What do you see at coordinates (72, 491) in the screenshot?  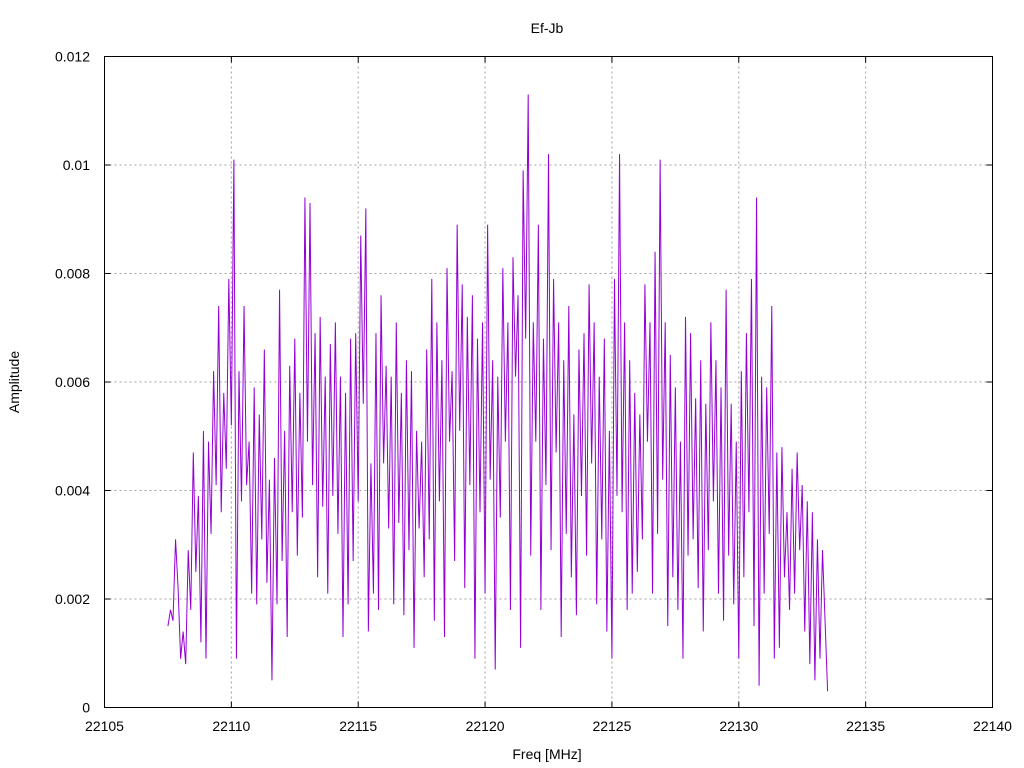 I see `y-tick-label: 0.004` at bounding box center [72, 491].